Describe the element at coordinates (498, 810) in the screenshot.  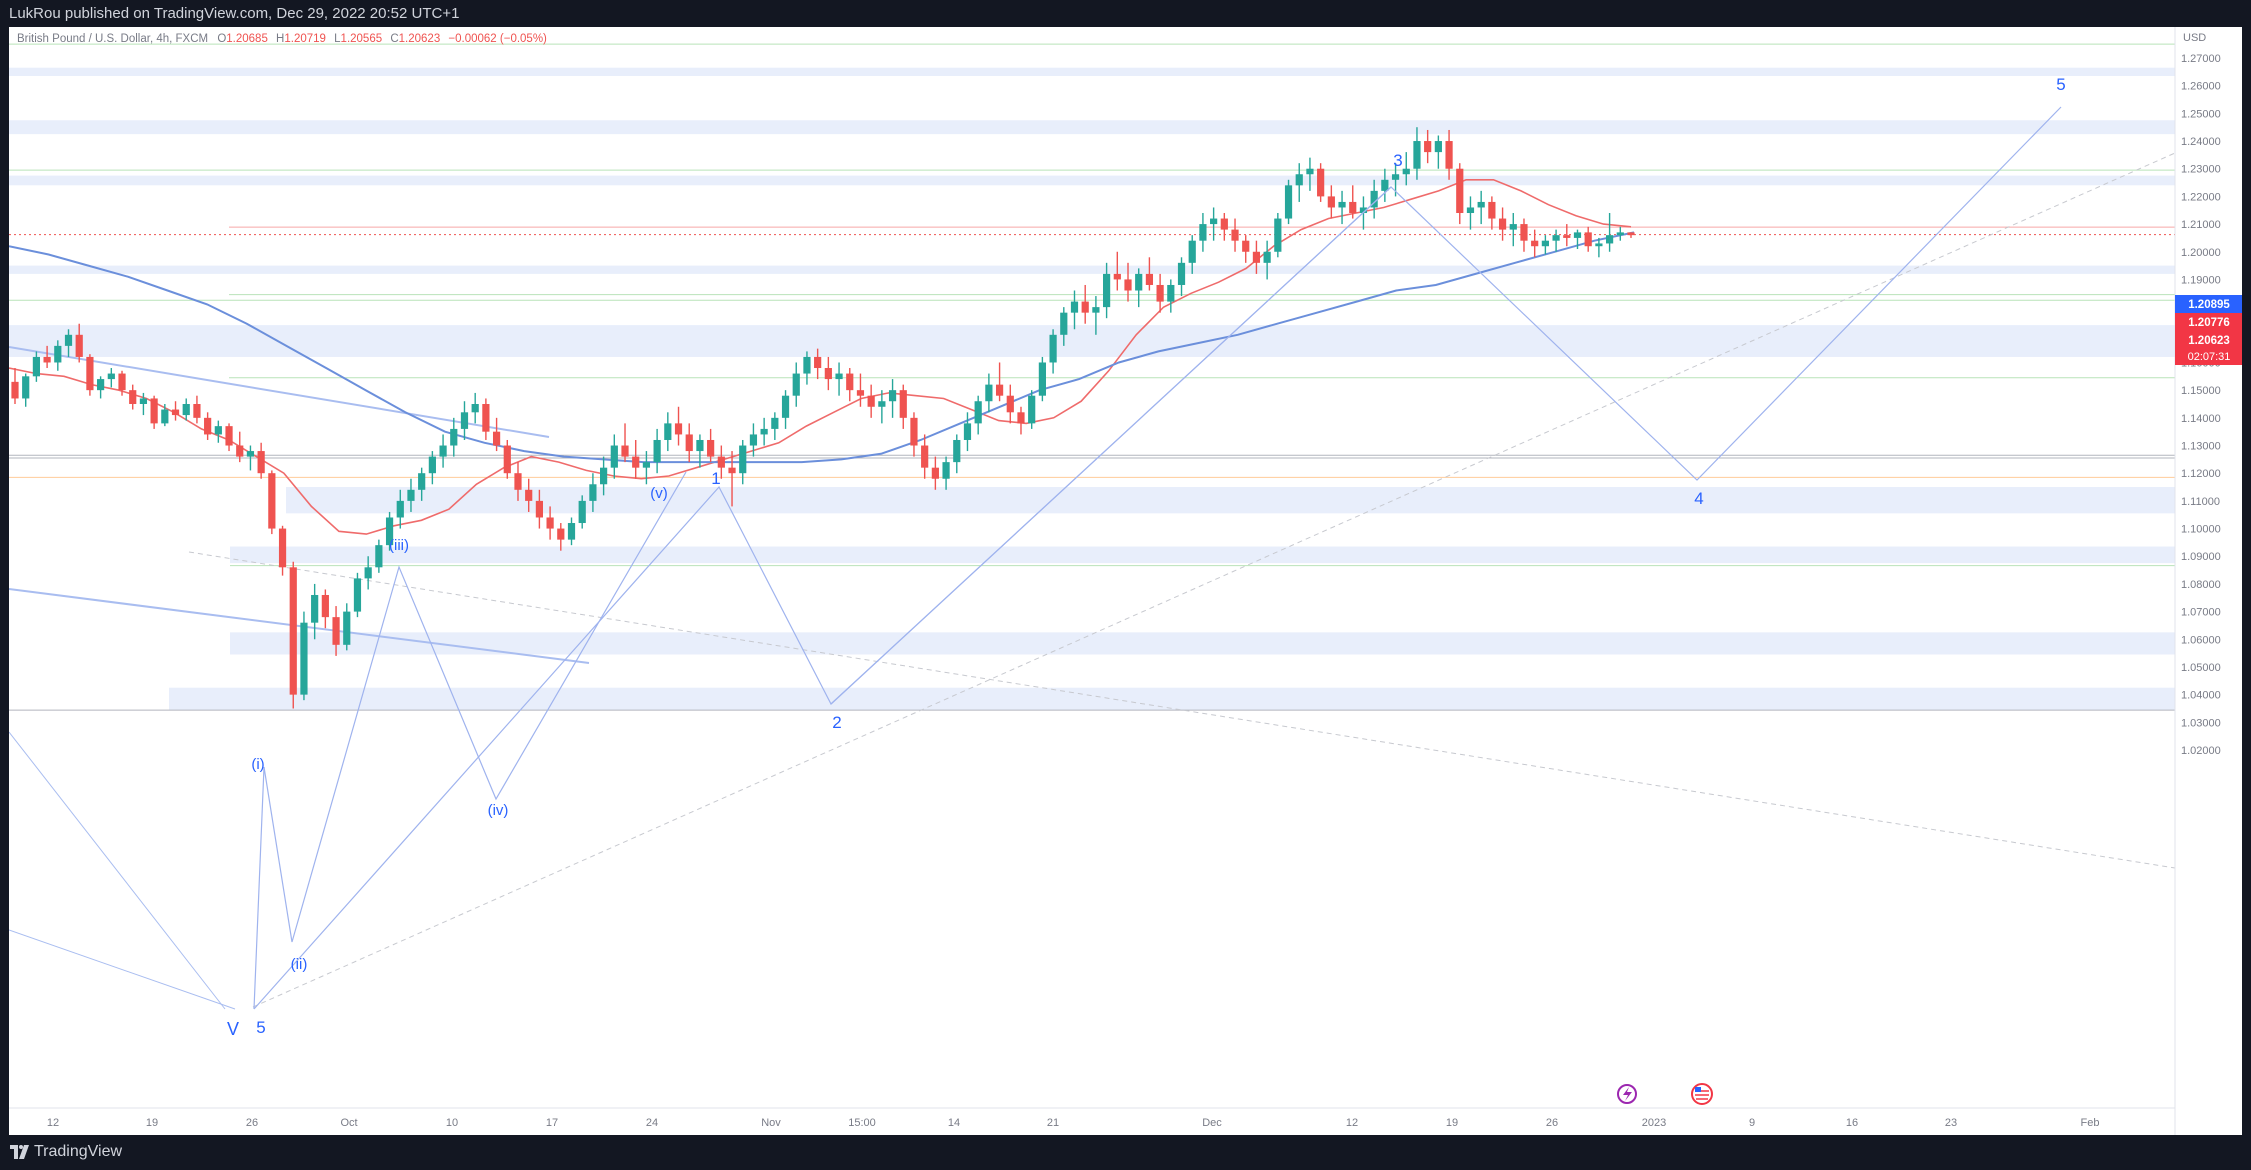
I see `wave-label-iv: (iv)` at that location.